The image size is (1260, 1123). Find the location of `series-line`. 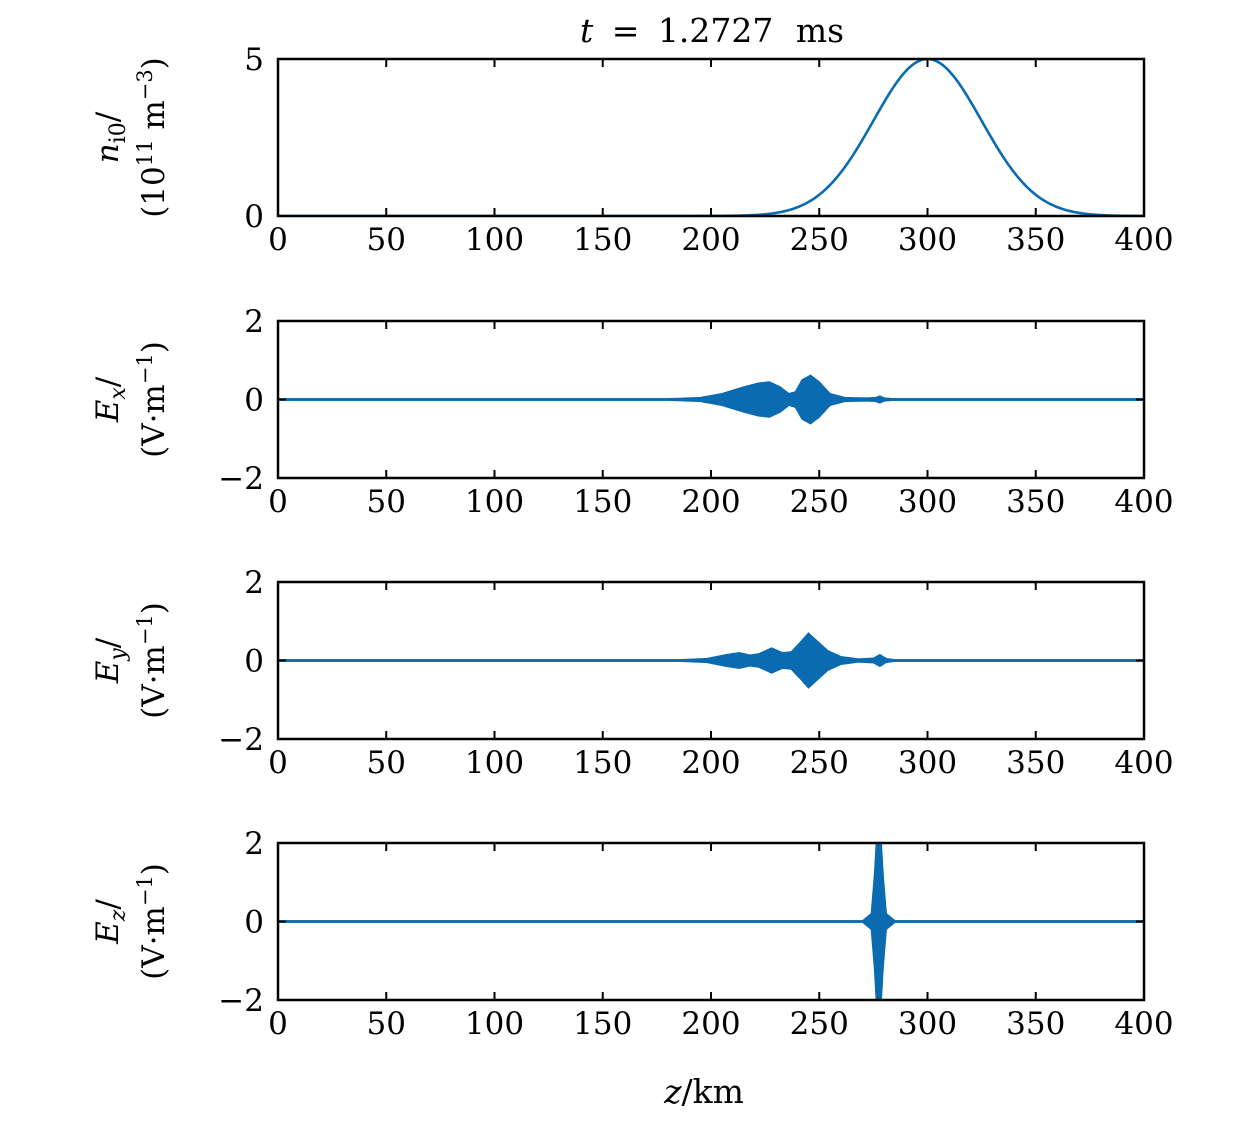

series-line is located at coordinates (711, 137).